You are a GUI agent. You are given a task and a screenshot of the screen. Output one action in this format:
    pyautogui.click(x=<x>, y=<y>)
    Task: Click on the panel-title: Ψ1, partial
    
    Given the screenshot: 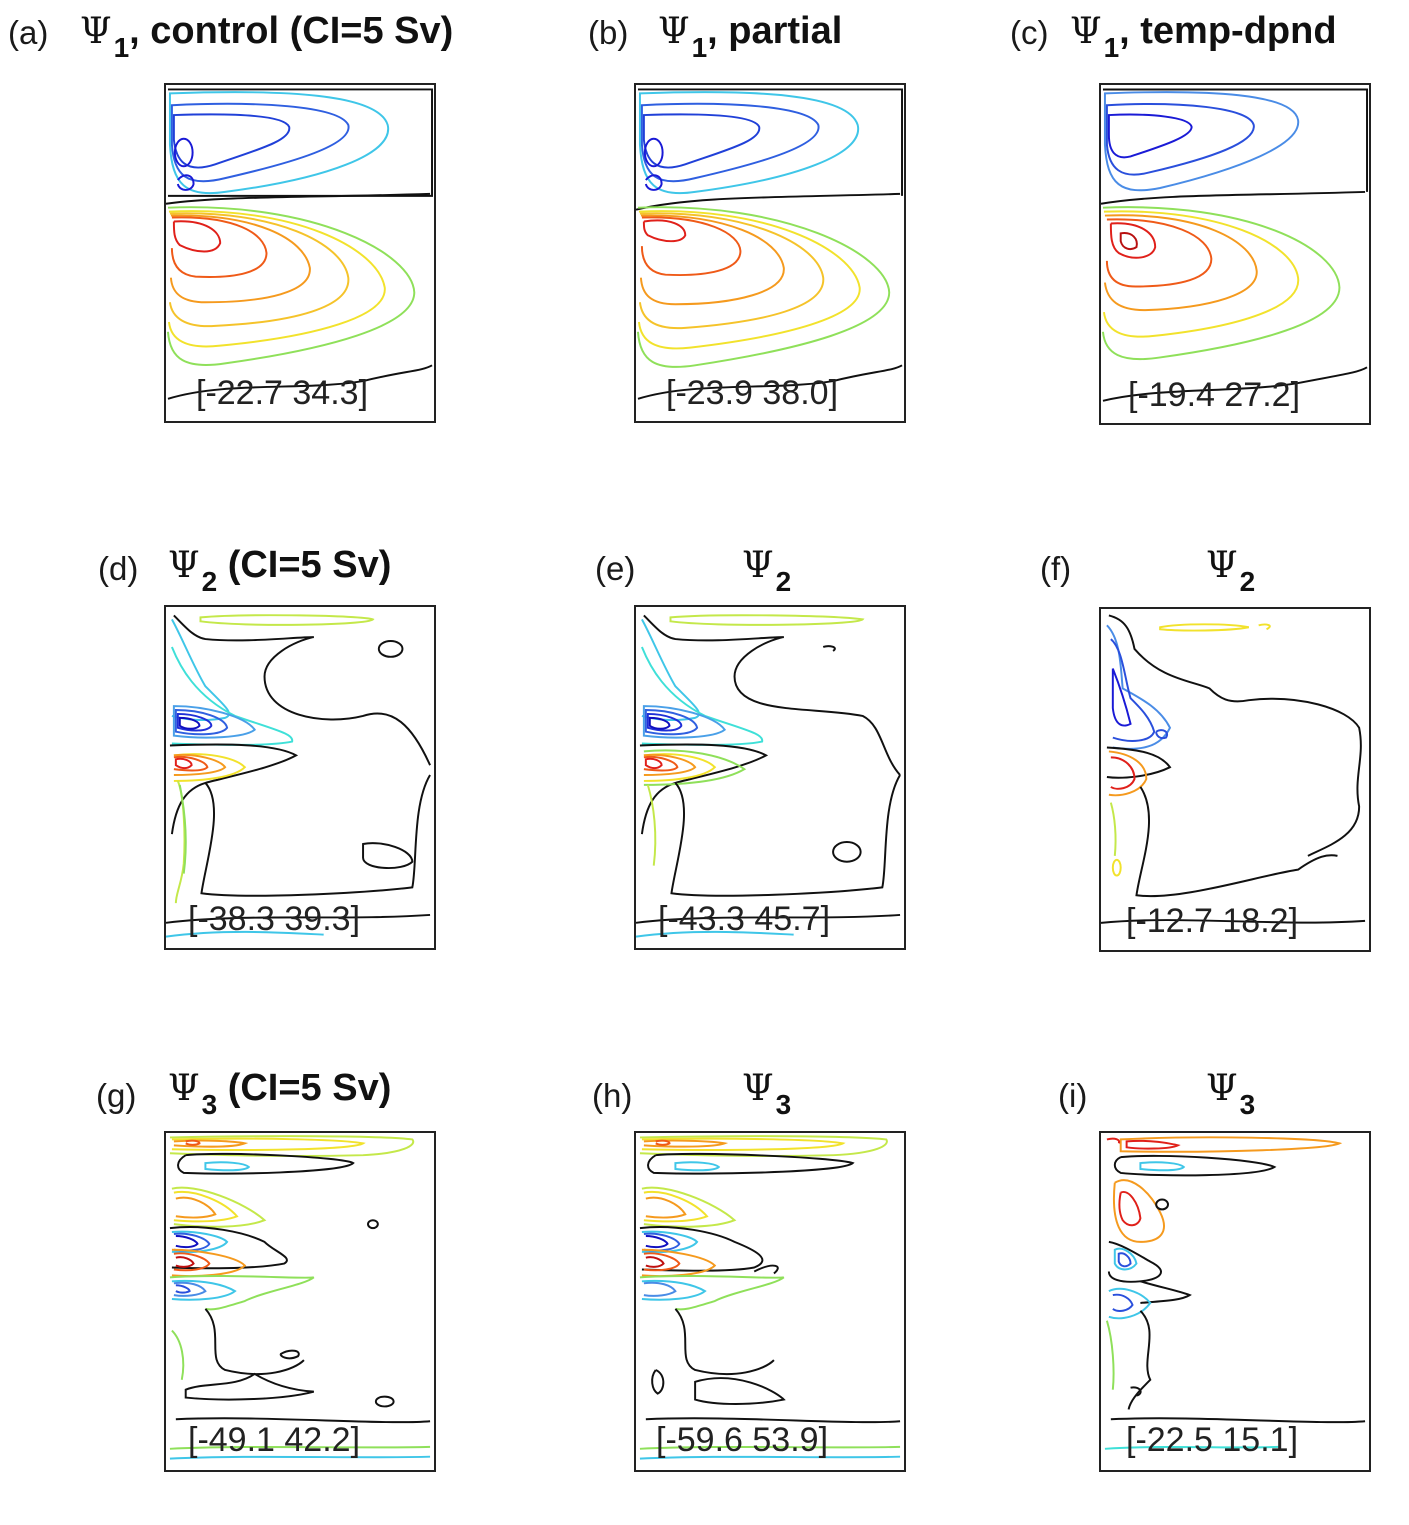 What is the action you would take?
    pyautogui.click(x=750, y=36)
    